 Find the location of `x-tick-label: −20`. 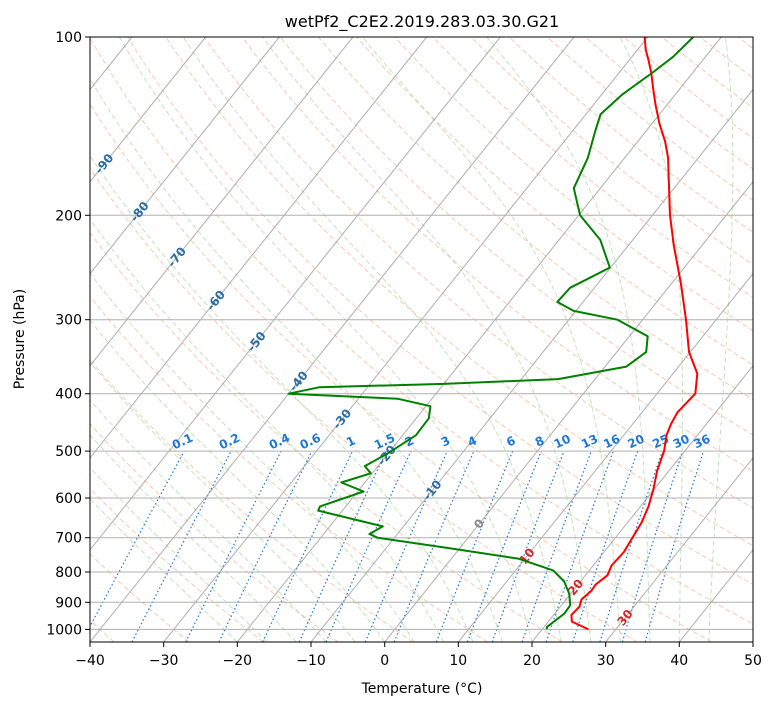

x-tick-label: −20 is located at coordinates (238, 661).